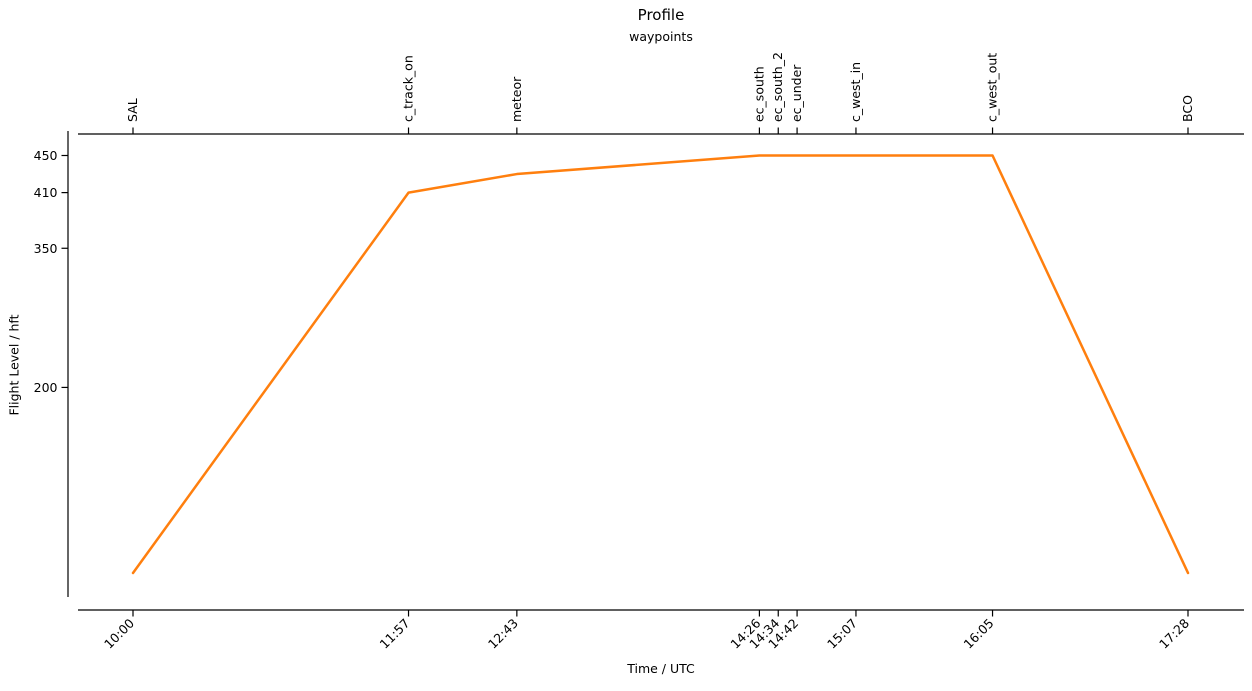 Image resolution: width=1252 pixels, height=691 pixels. Describe the element at coordinates (1187, 108) in the screenshot. I see `waypoint-label: BCO` at that location.